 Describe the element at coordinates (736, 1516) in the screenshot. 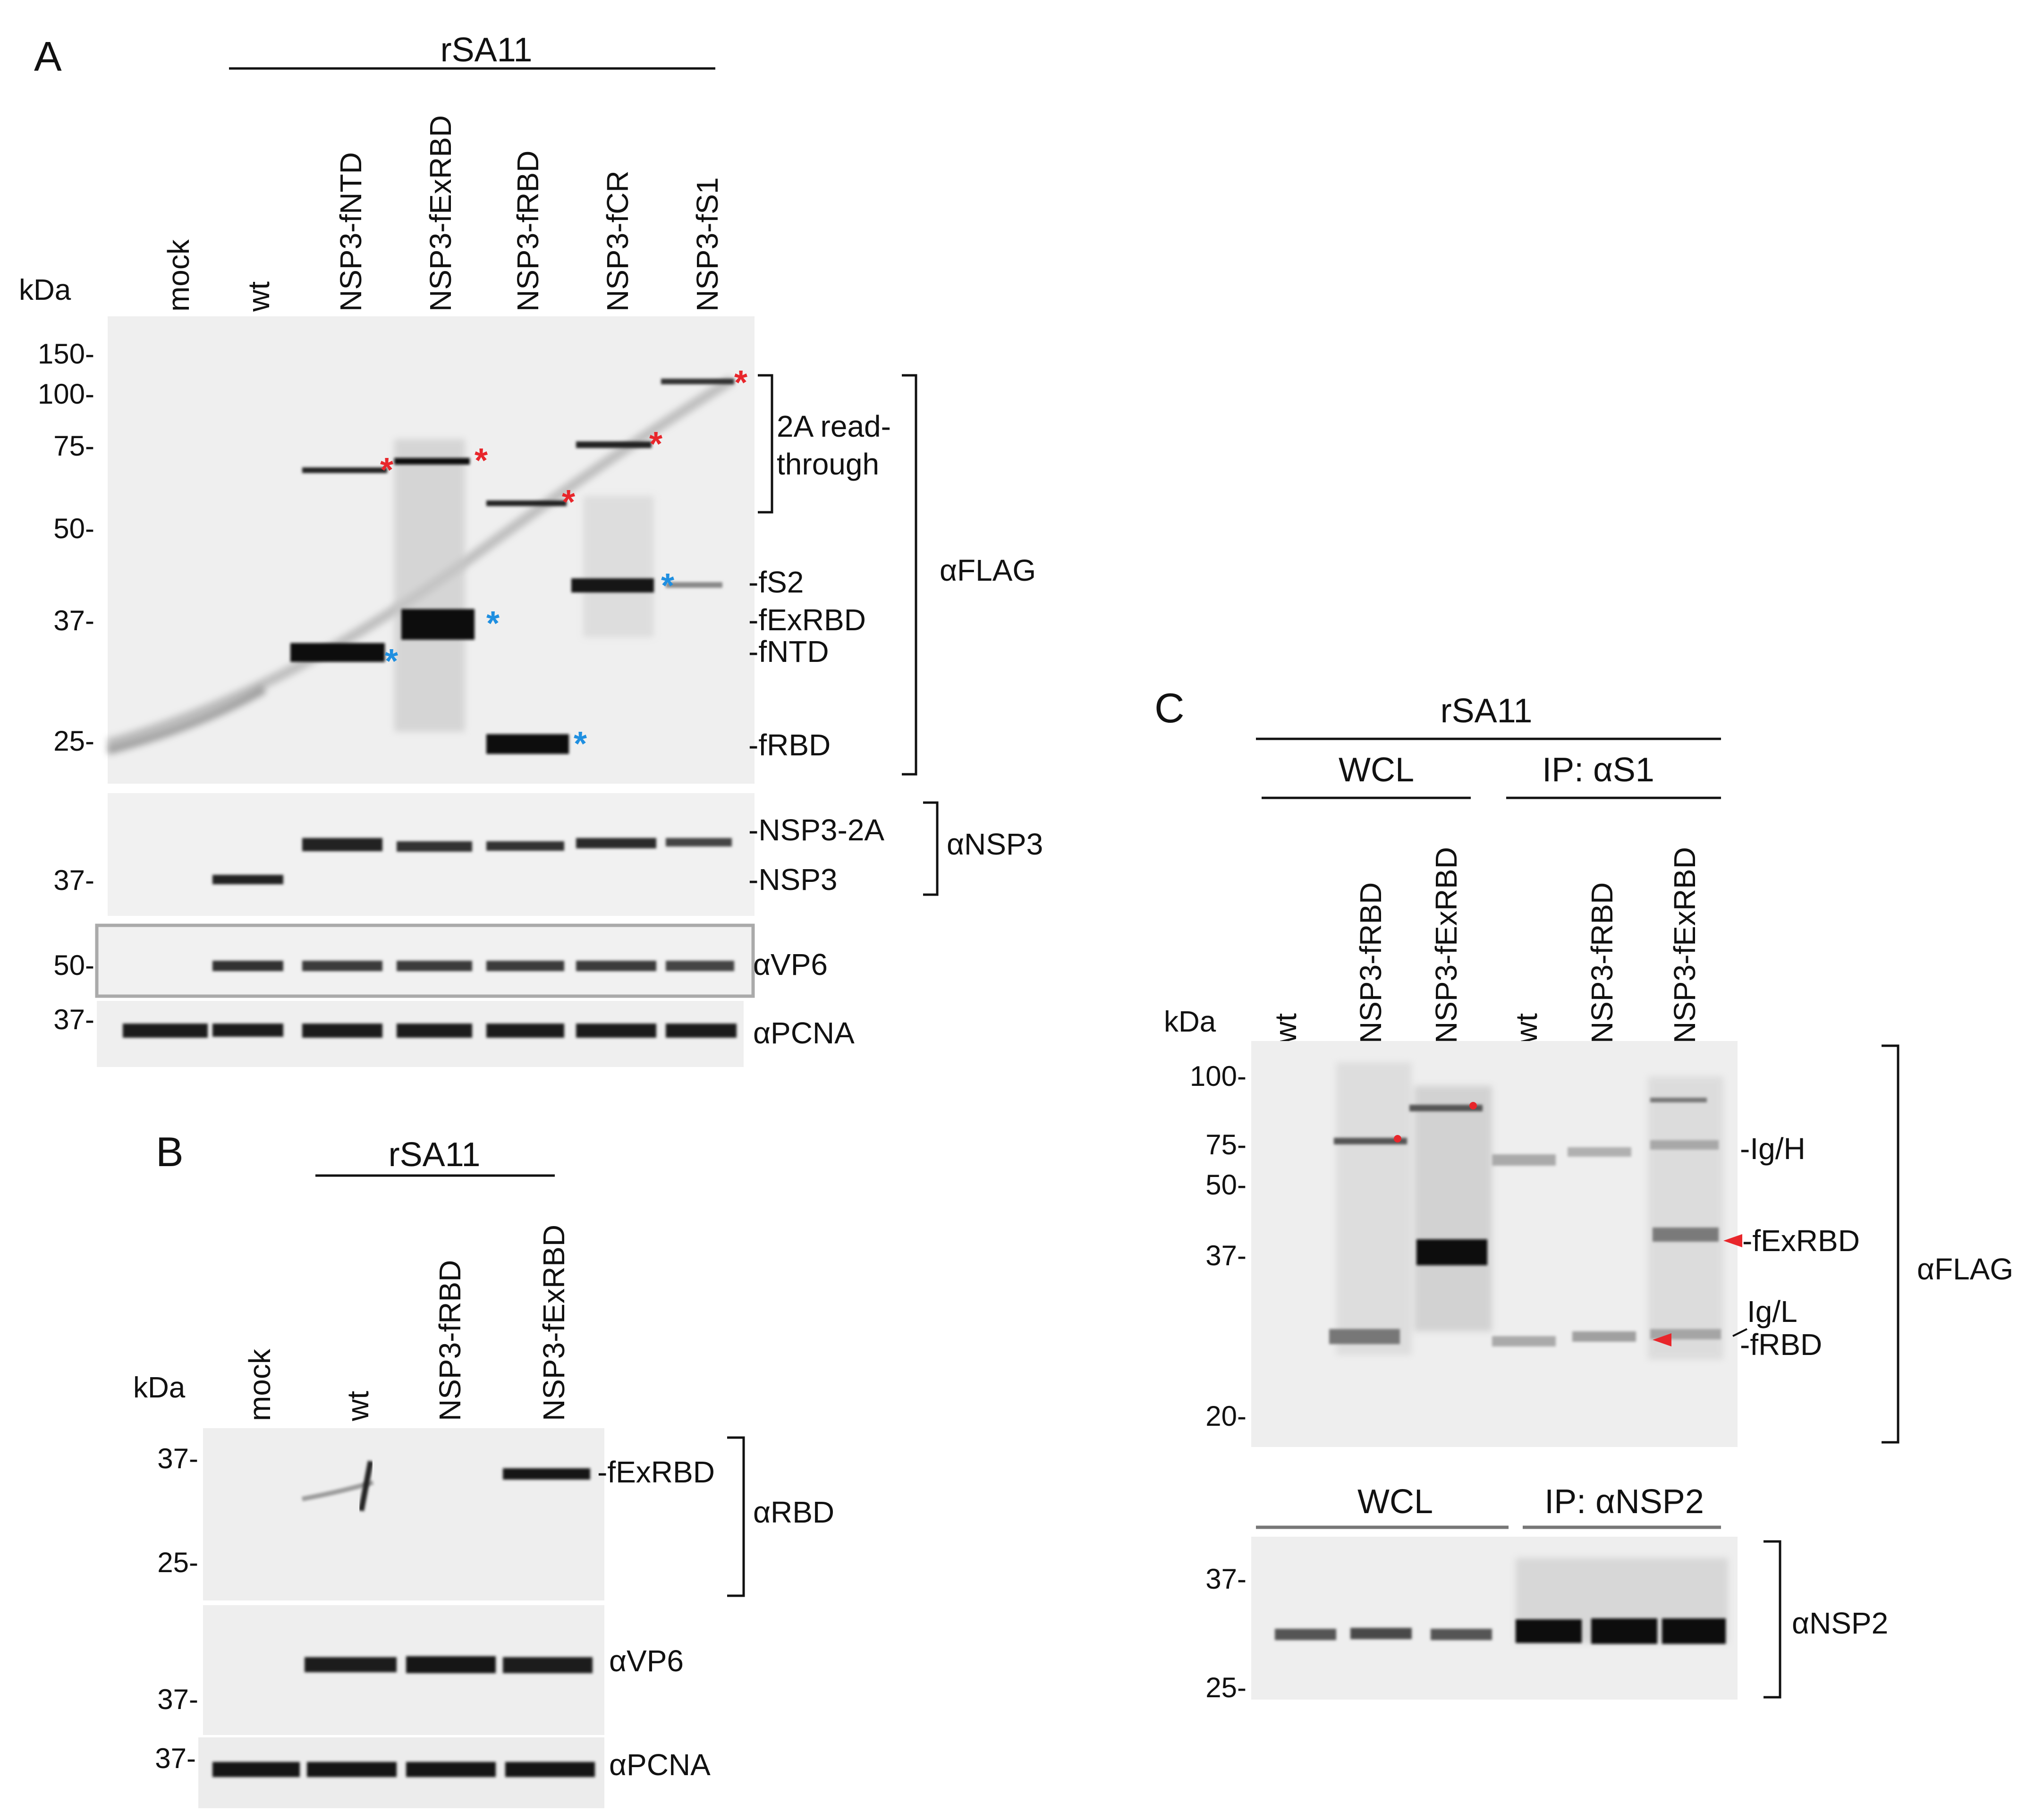

I see `rbd-bracket` at that location.